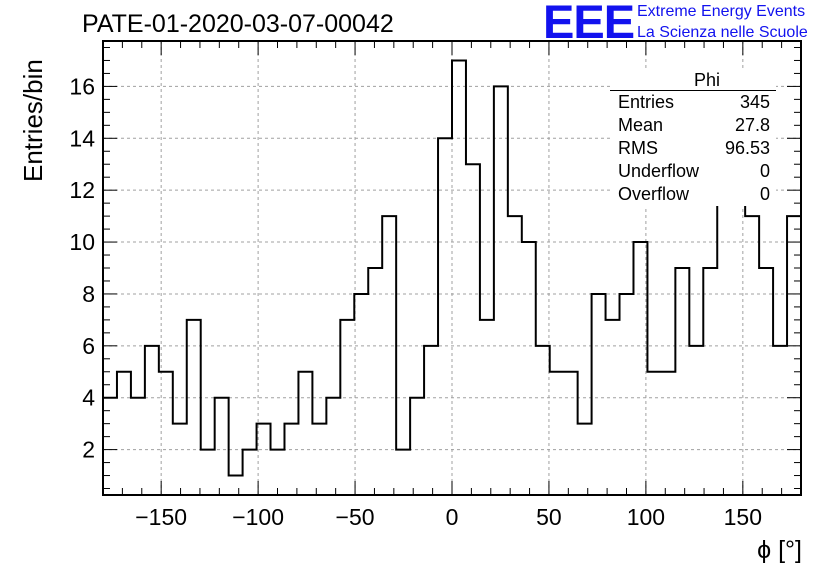  What do you see at coordinates (693, 148) in the screenshot?
I see `stats-row-rms: RMS 96.53` at bounding box center [693, 148].